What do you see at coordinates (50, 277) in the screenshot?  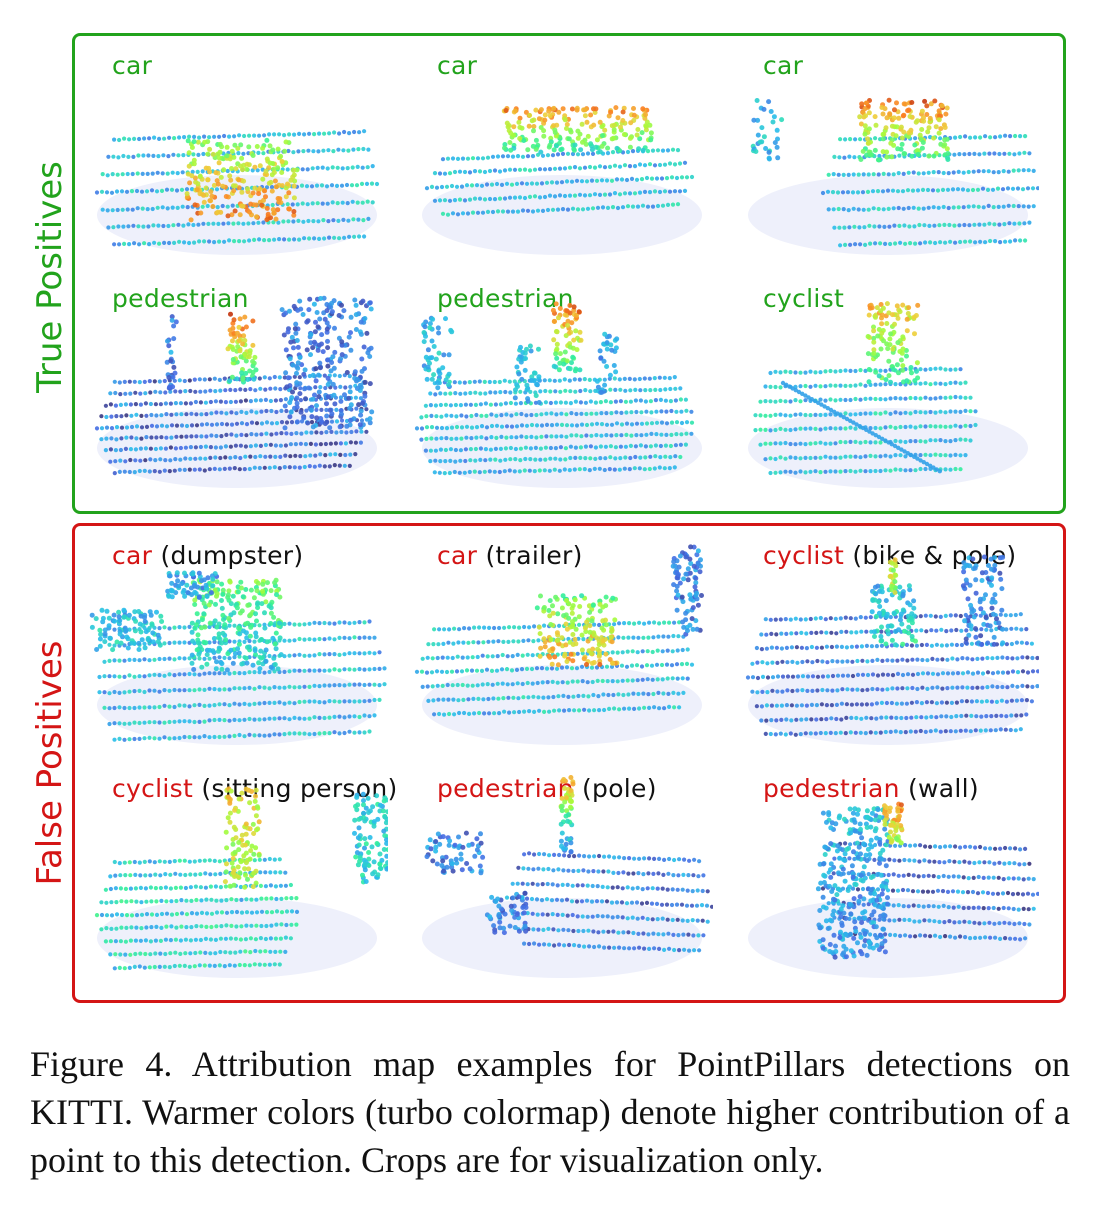 I see `true-positives-label: True Positives` at bounding box center [50, 277].